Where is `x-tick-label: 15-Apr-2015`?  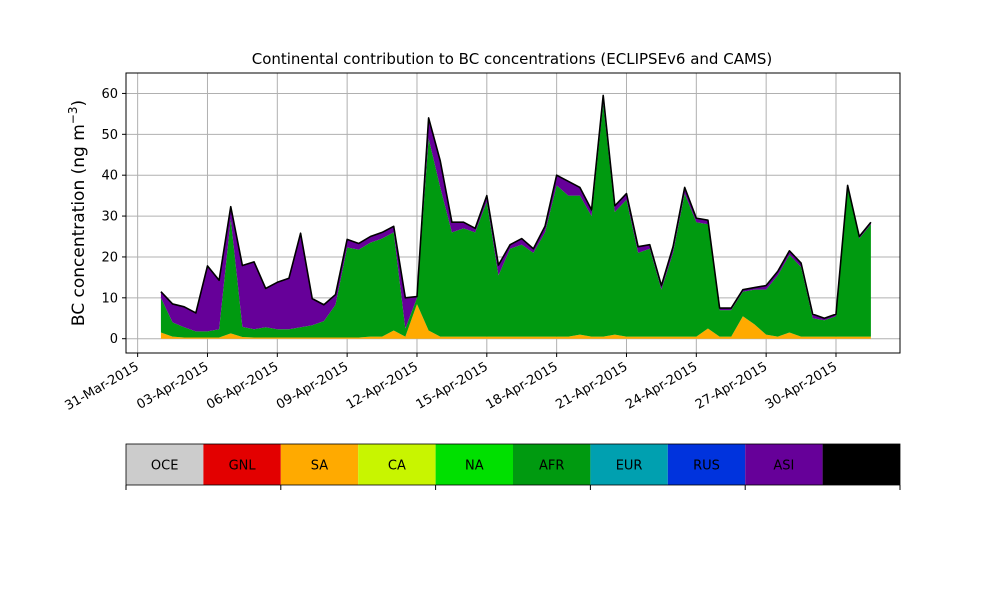 x-tick-label: 15-Apr-2015 is located at coordinates (452, 385).